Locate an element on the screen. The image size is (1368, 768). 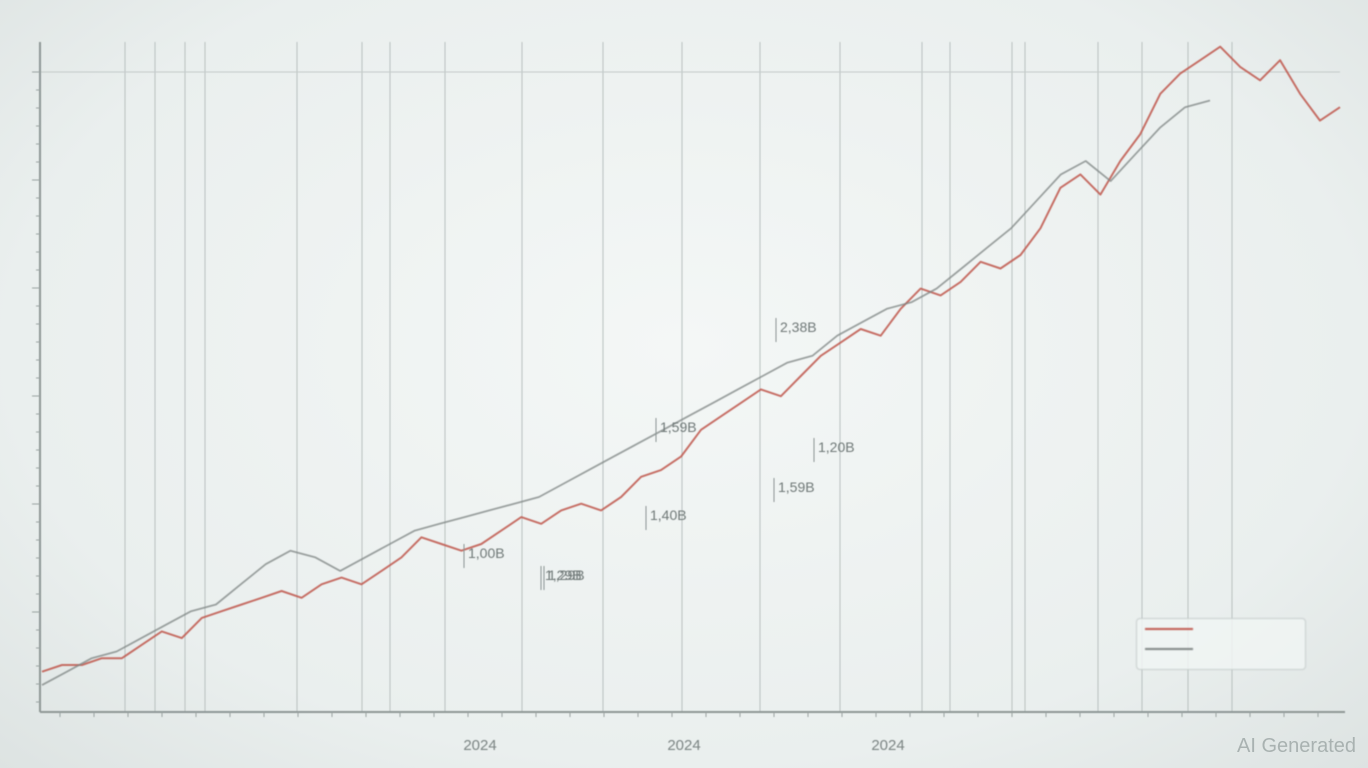
x-tick-label-1: 2024 is located at coordinates (683, 745).